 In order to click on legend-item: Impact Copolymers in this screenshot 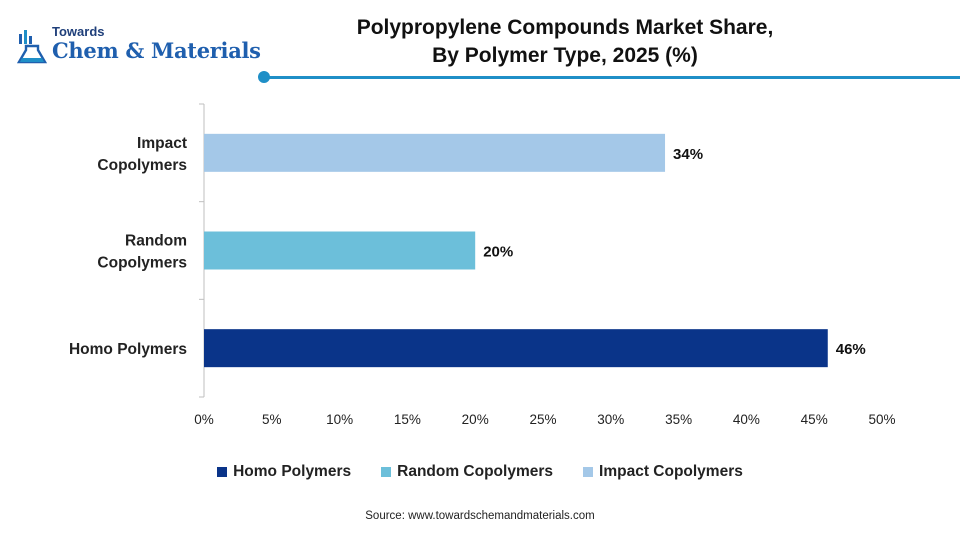, I will do `click(663, 472)`.